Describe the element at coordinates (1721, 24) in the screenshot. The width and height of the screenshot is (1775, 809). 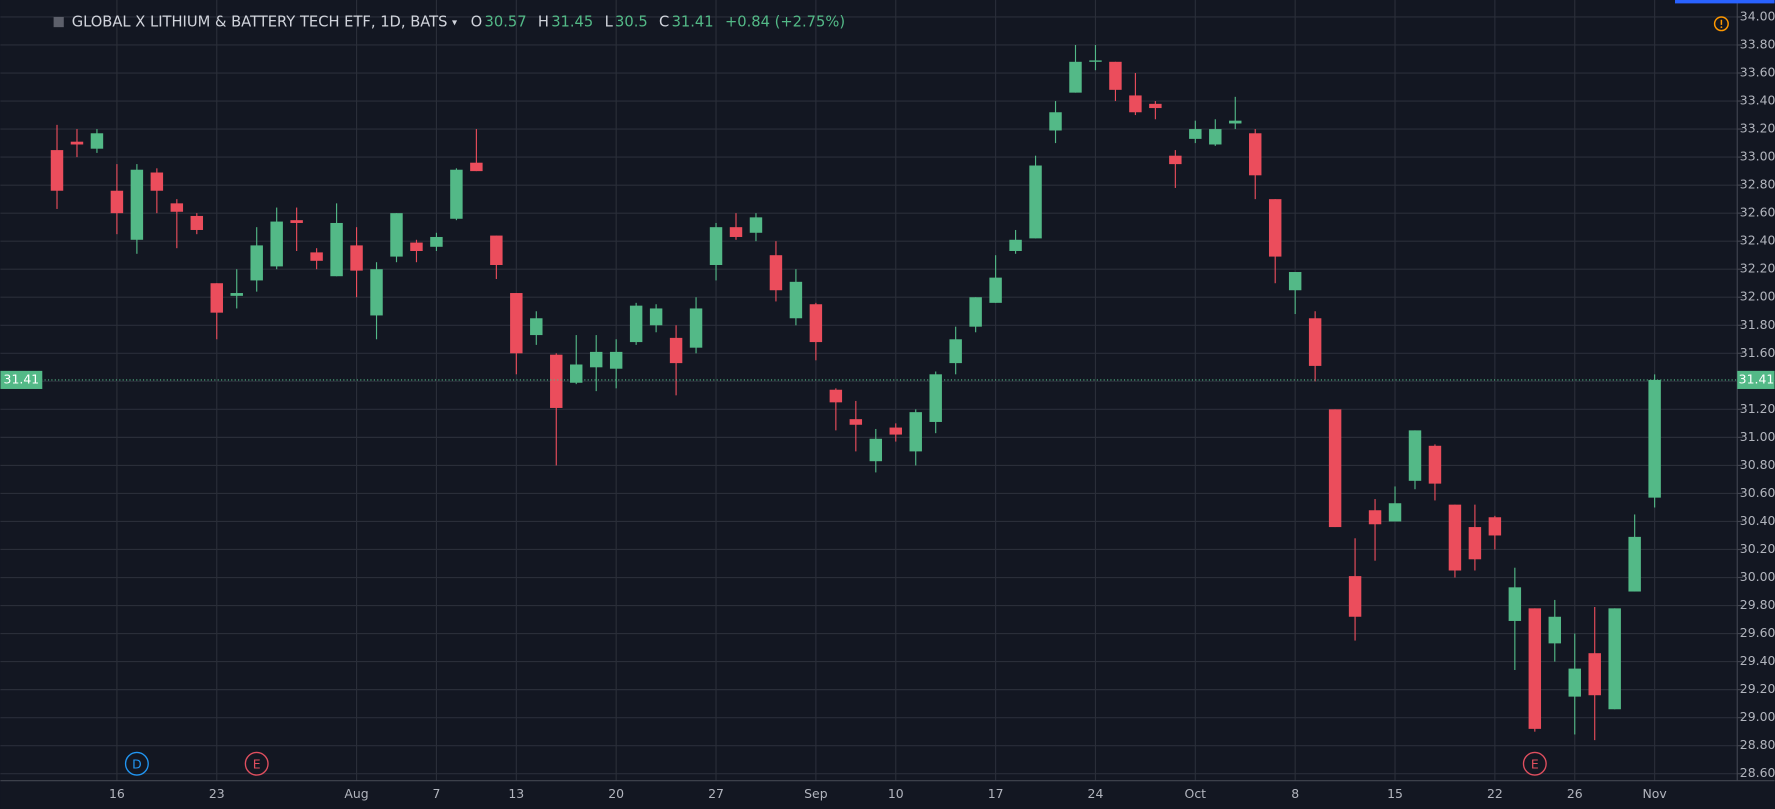
I see `warning-icon` at that location.